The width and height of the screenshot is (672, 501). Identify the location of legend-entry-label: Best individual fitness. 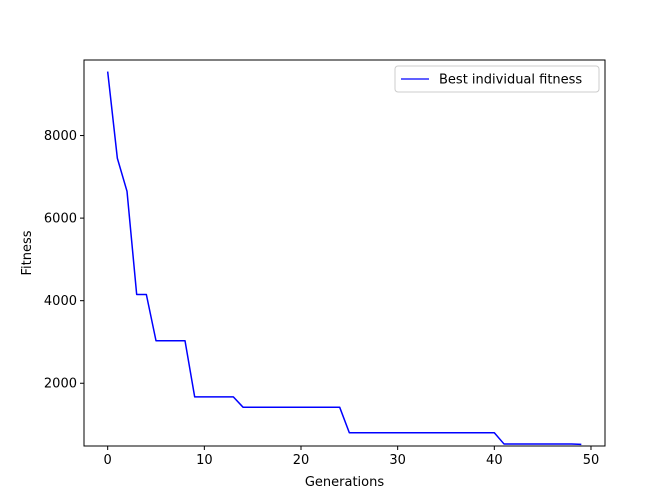
(510, 80).